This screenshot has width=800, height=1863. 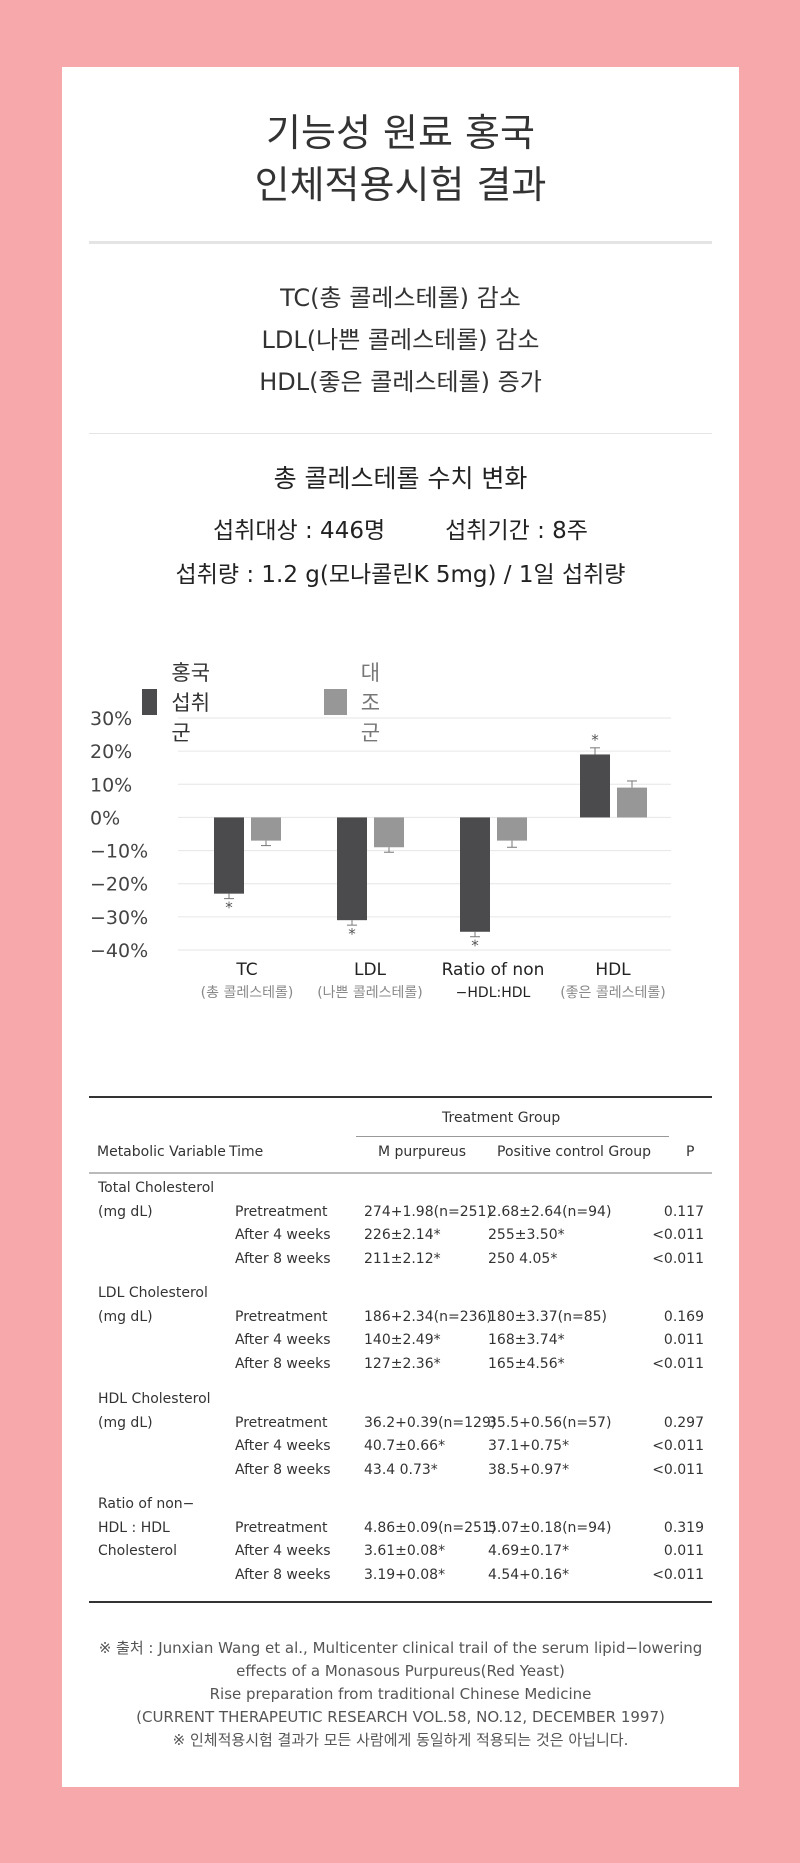 I want to click on summary-item-ldl: LDL(나쁜 콜레스테롤) 감소, so click(x=400, y=340).